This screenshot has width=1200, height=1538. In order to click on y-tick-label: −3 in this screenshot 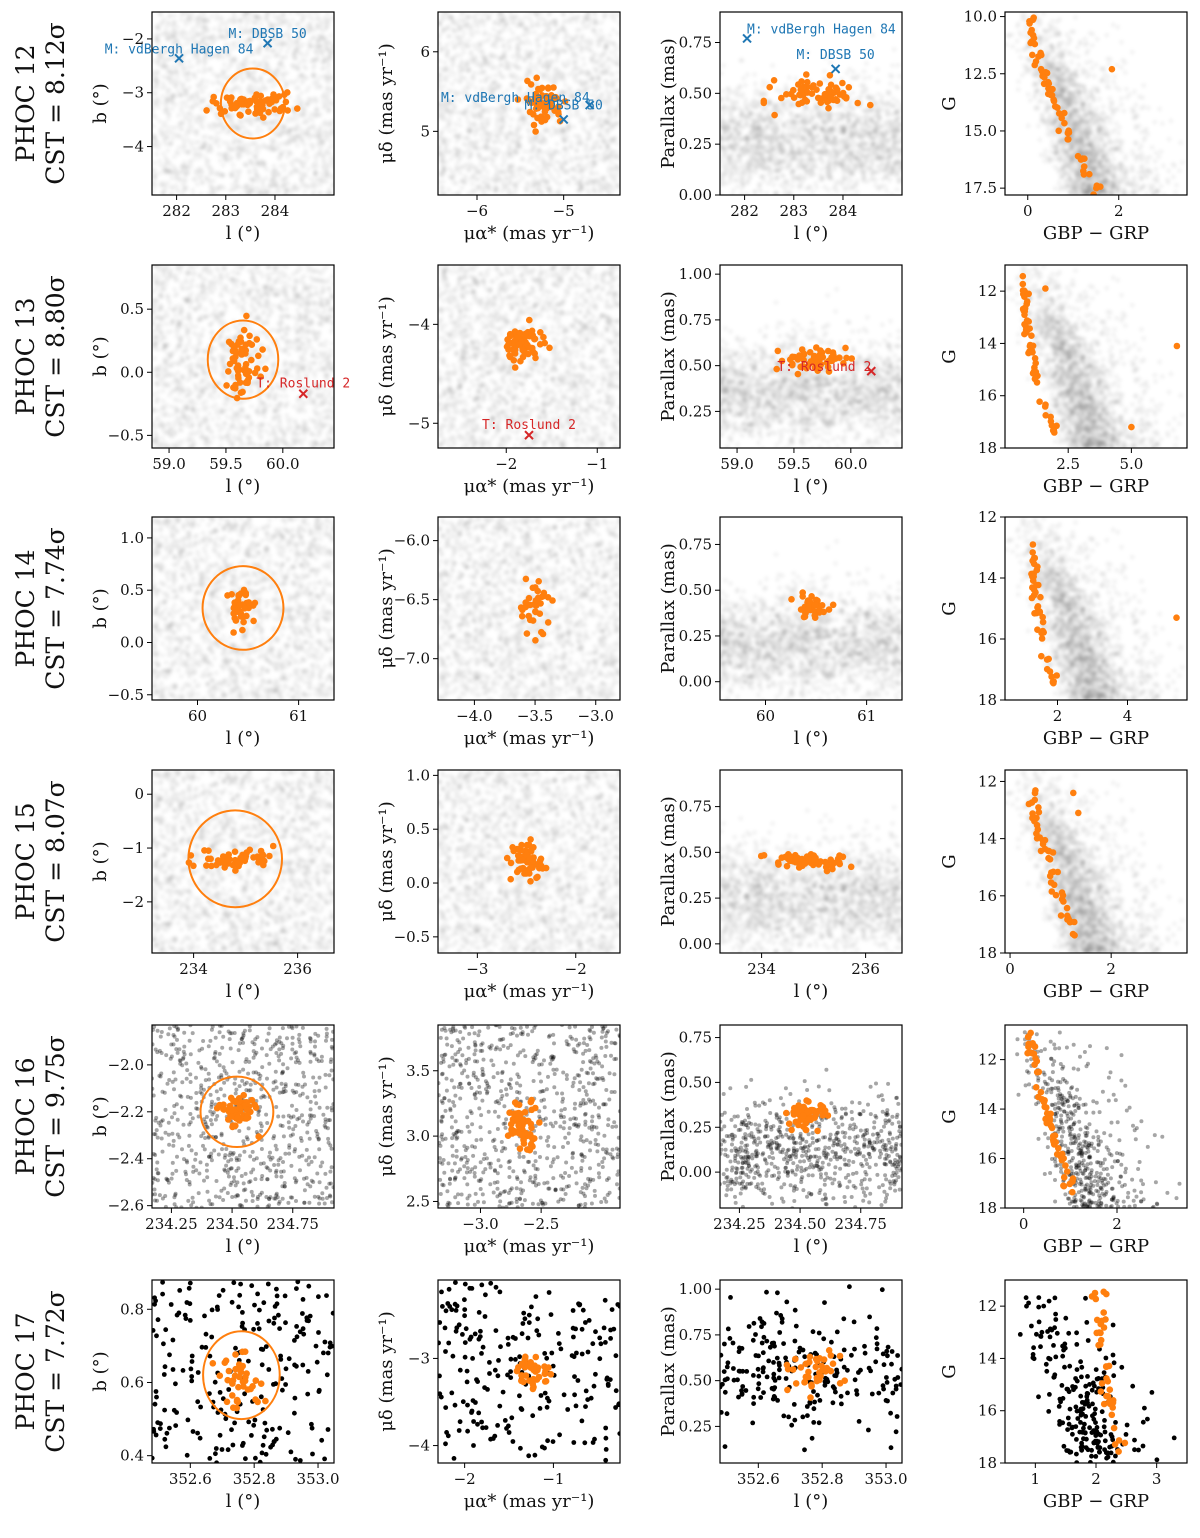, I will do `click(133, 93)`.